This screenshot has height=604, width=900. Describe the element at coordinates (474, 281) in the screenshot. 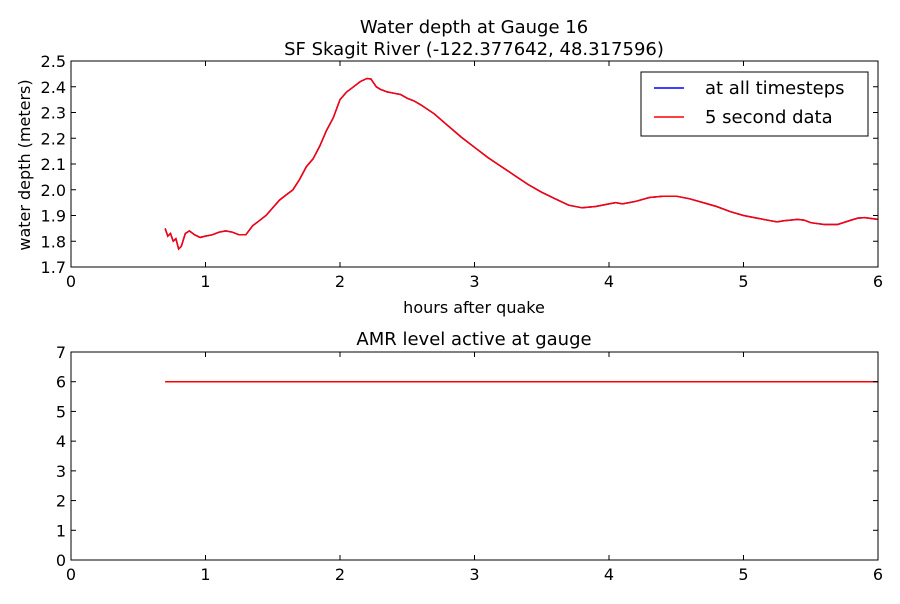

I see `top-x-tick-label: 3` at that location.